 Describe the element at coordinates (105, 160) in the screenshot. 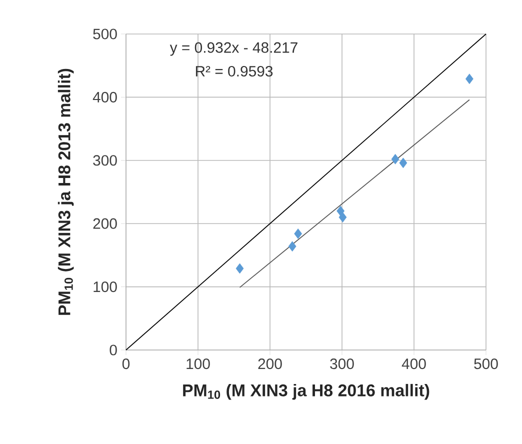

I see `y-tick-label: 300` at that location.